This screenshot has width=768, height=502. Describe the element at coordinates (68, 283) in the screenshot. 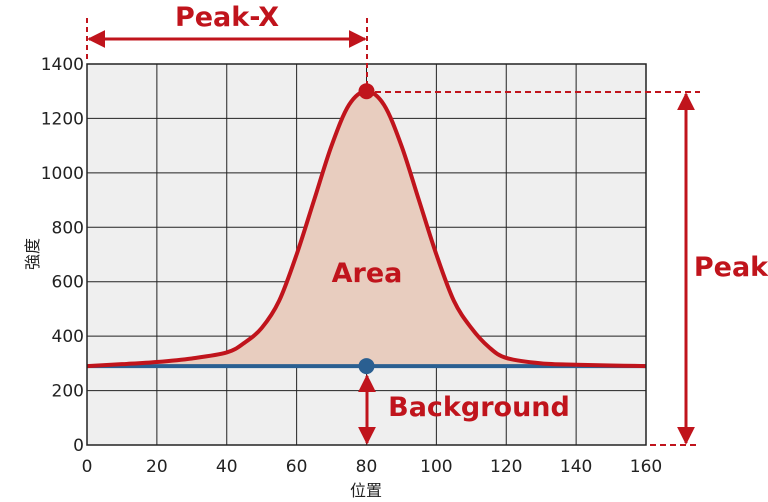

I see `y-tick-label: 600` at that location.